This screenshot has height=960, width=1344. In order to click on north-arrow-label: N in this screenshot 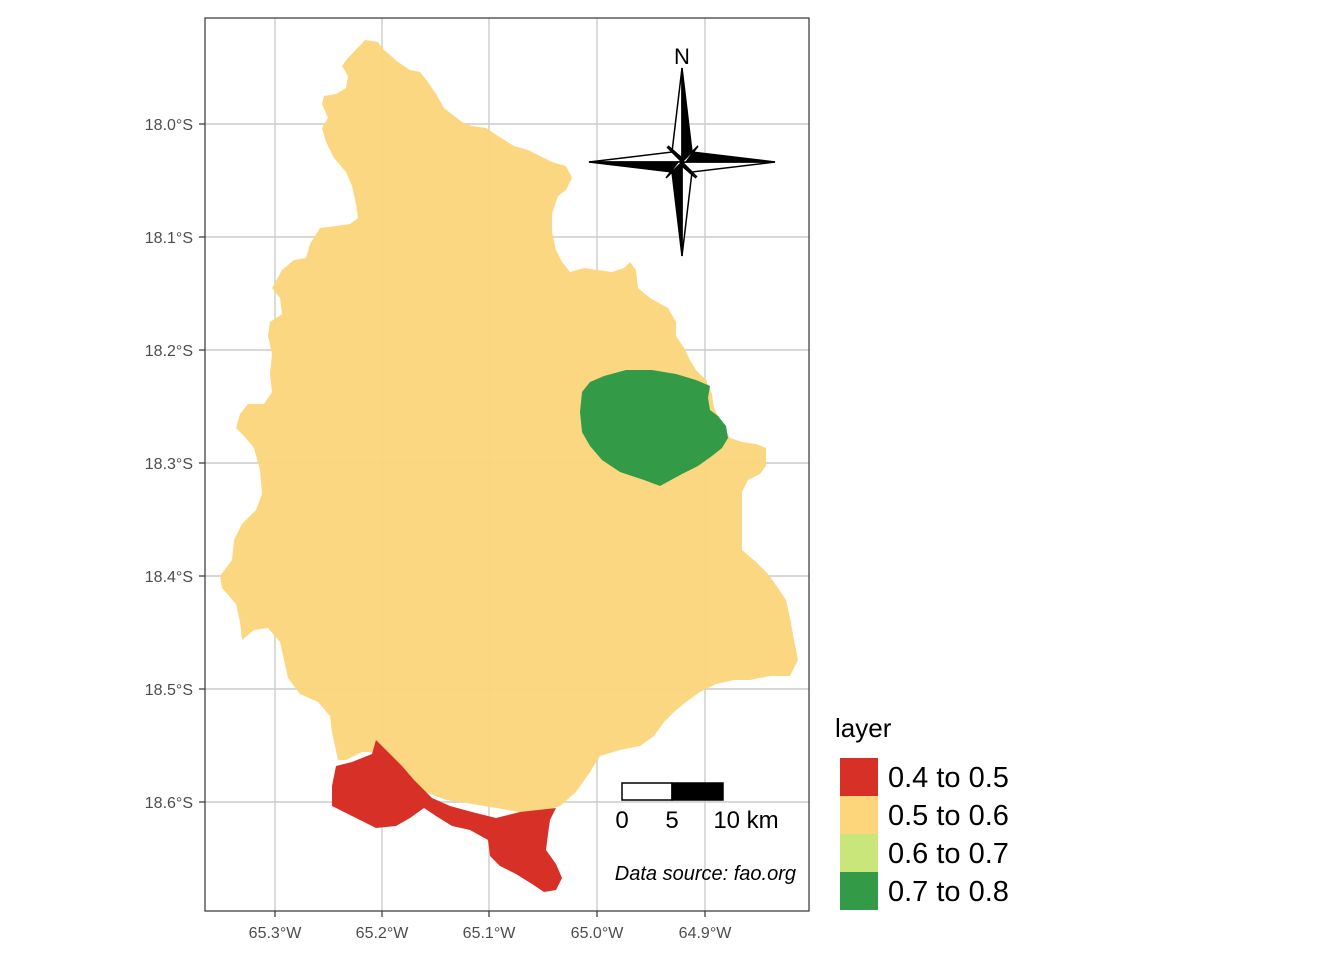, I will do `click(682, 56)`.